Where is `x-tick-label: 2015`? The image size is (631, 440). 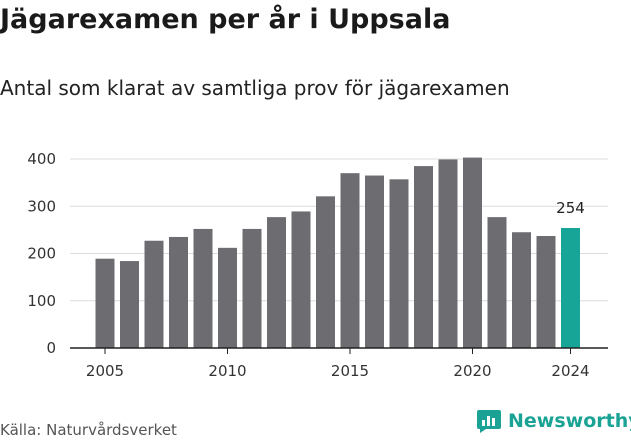
x-tick-label: 2015 is located at coordinates (350, 371).